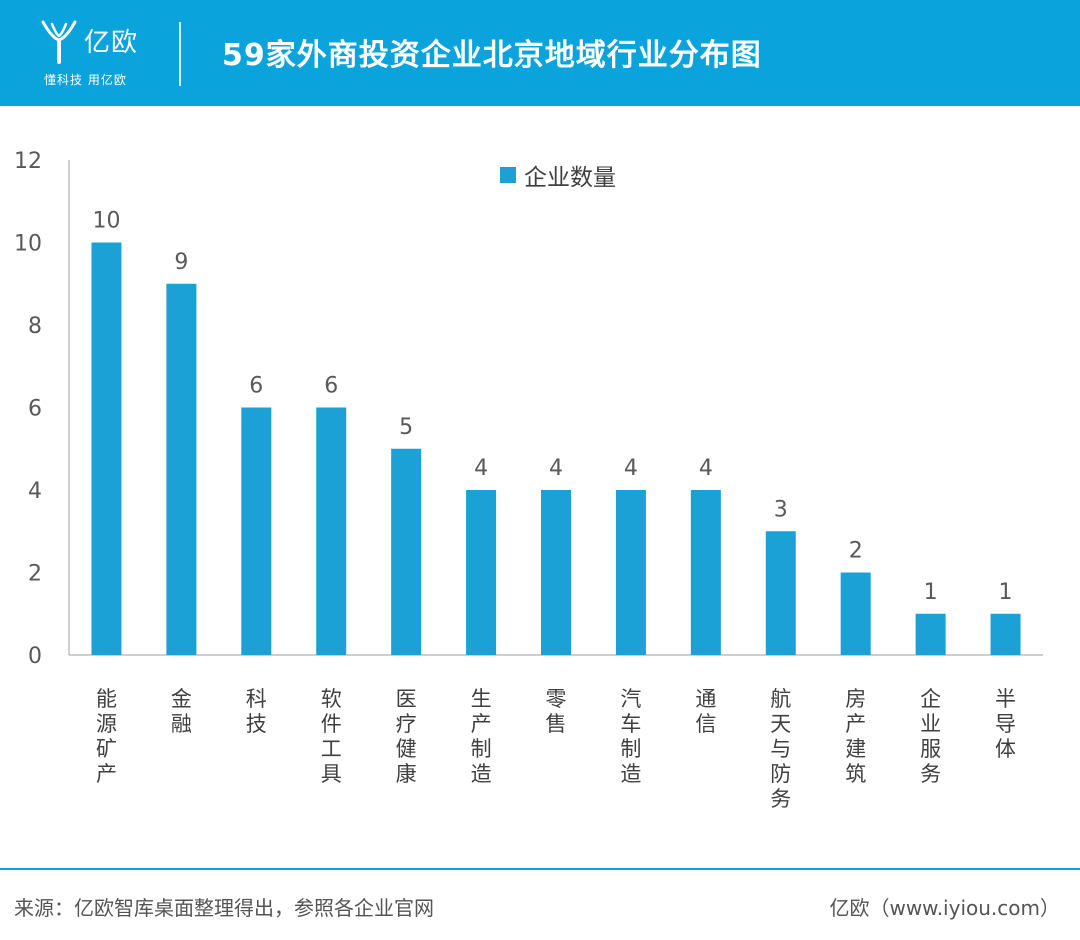 The width and height of the screenshot is (1080, 940). What do you see at coordinates (224, 908) in the screenshot?
I see `source-note: 来源：亿欧智库桌面整理得出，参照各企业官网` at bounding box center [224, 908].